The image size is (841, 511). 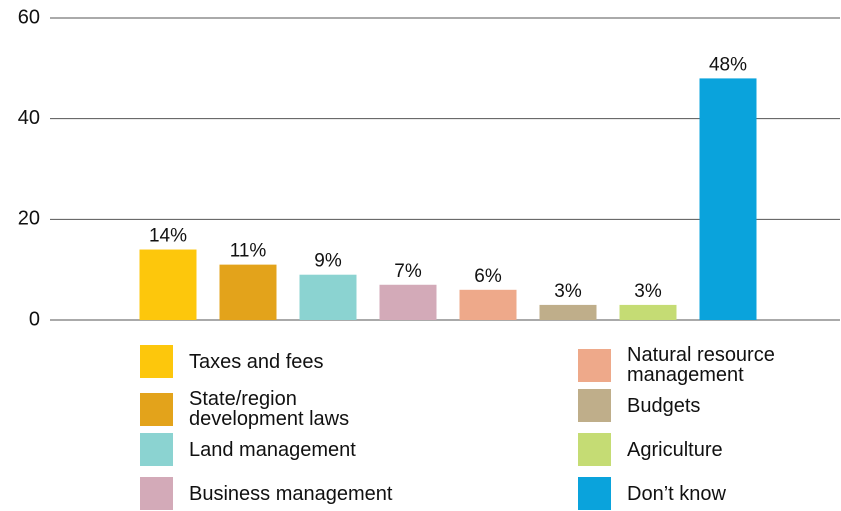 I want to click on y-tick-label: 40, so click(x=29, y=118).